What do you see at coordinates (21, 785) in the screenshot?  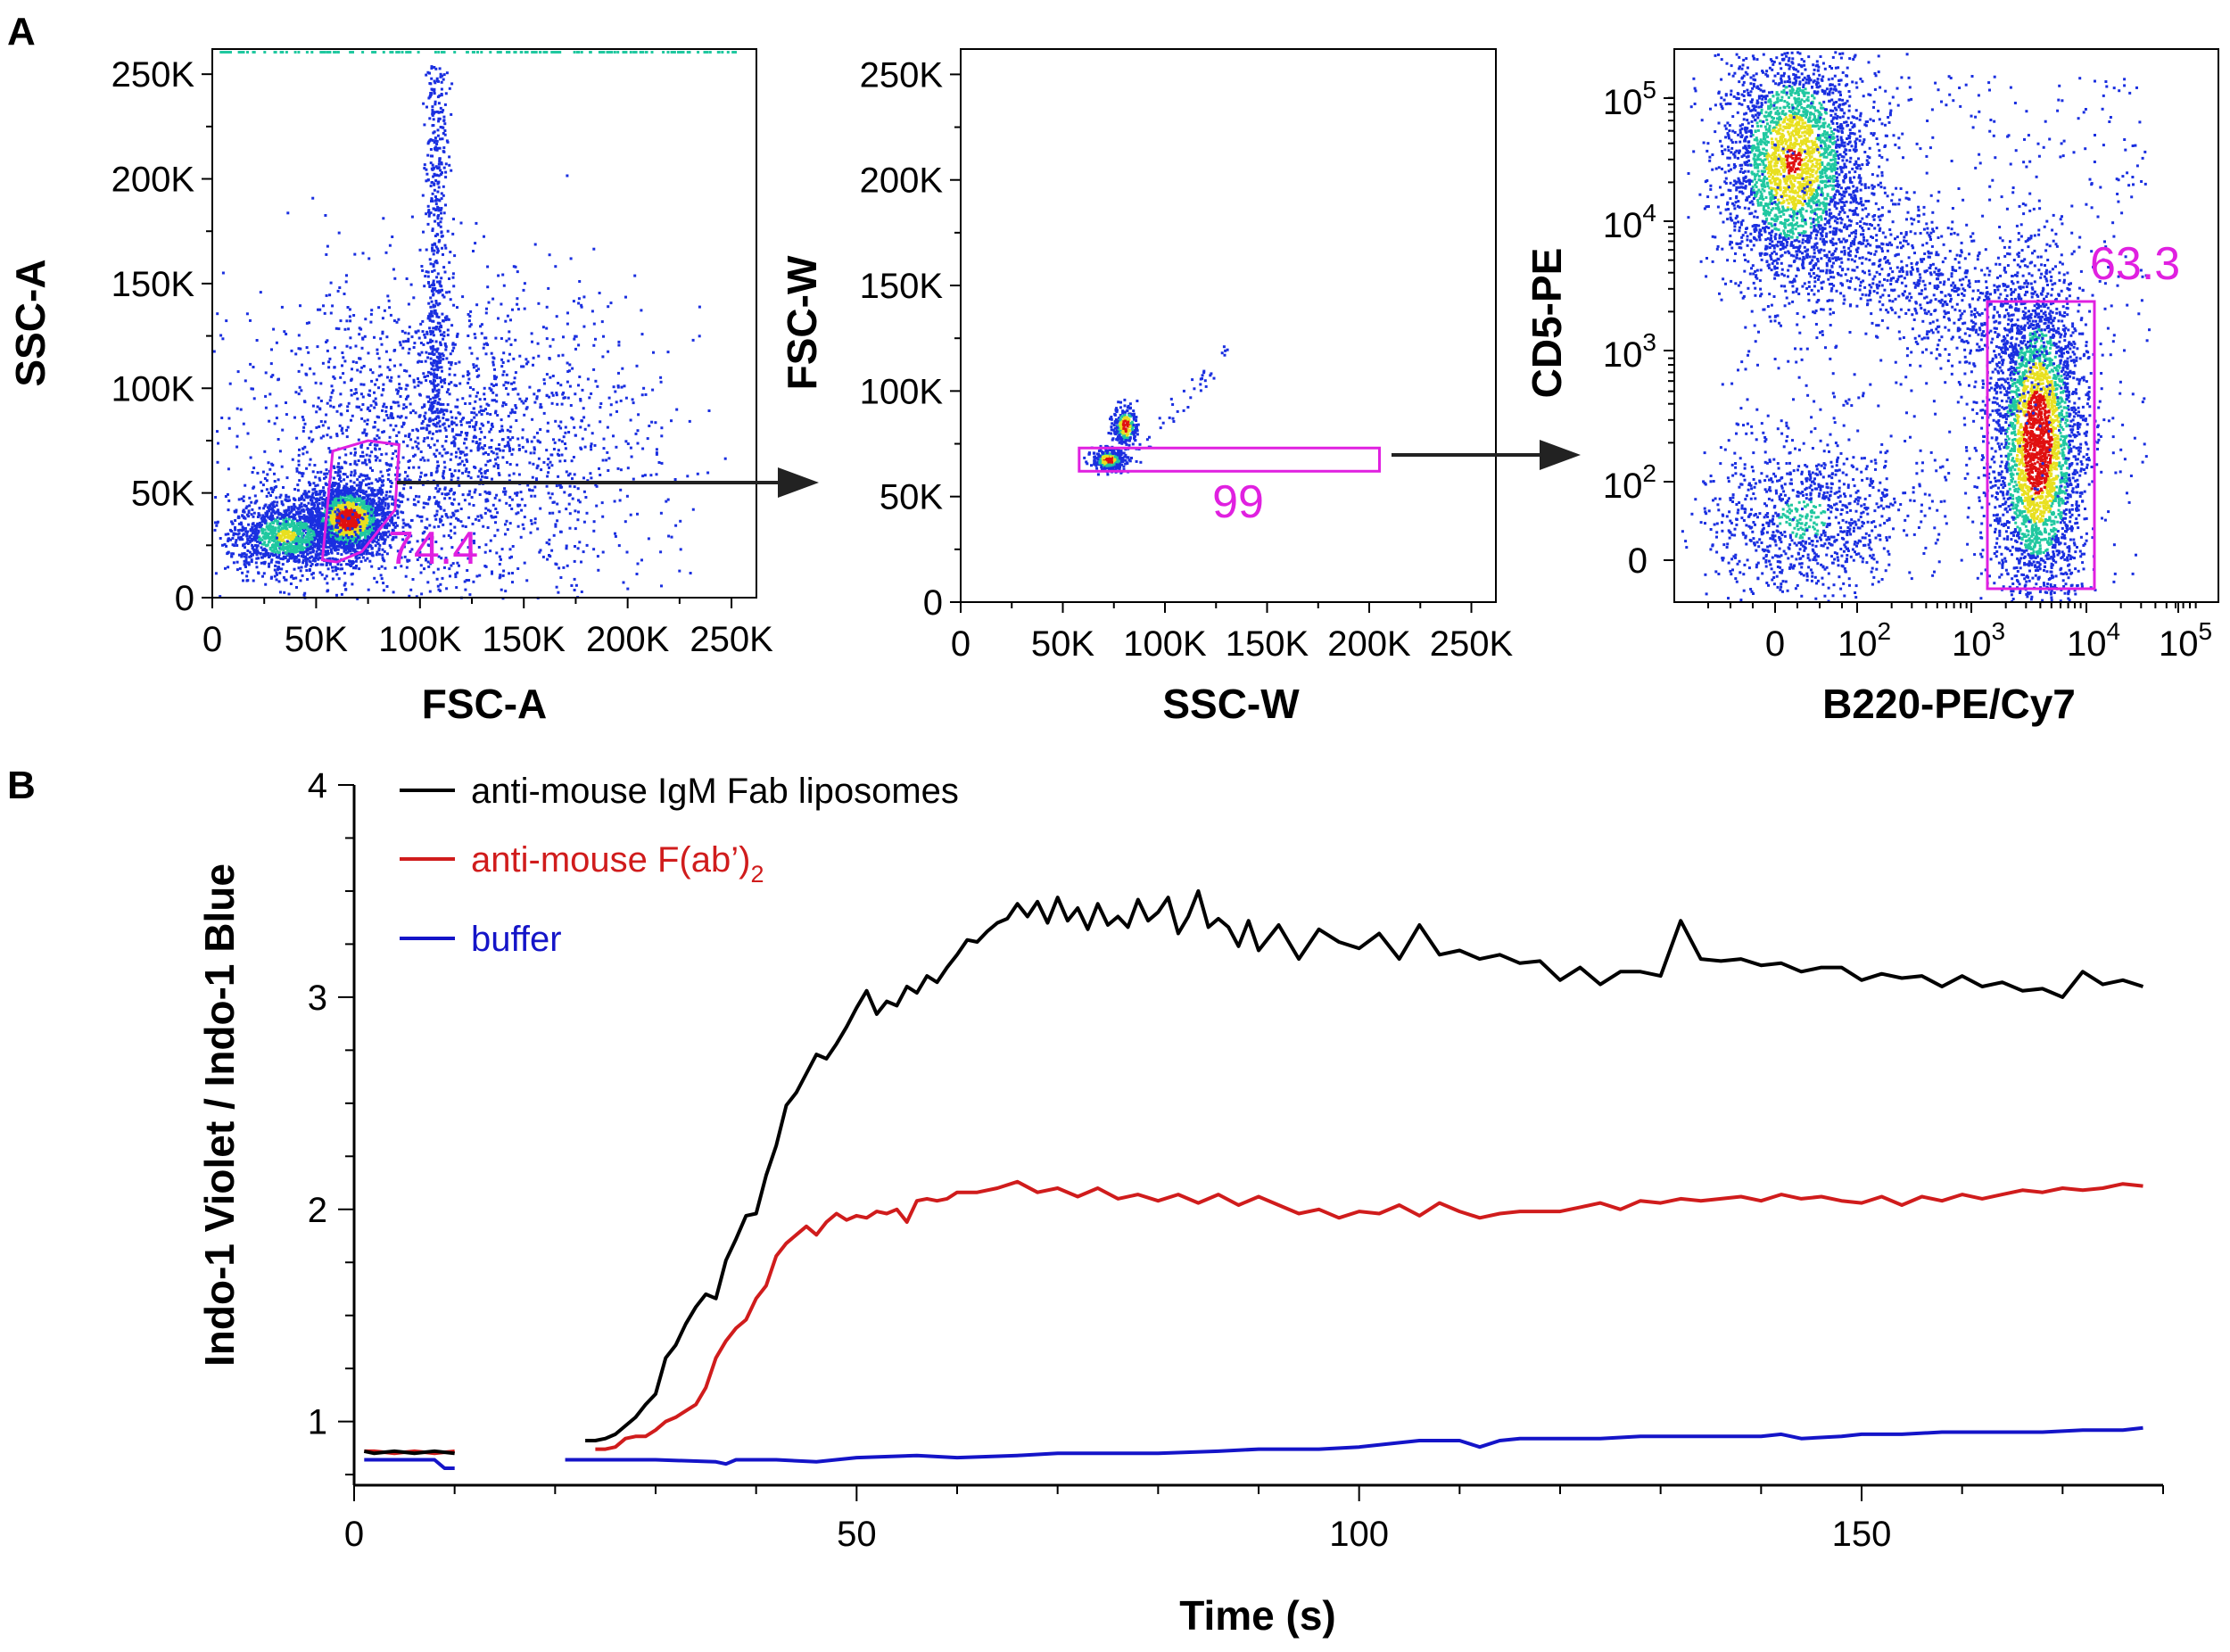 I see `panel-label-b: B` at bounding box center [21, 785].